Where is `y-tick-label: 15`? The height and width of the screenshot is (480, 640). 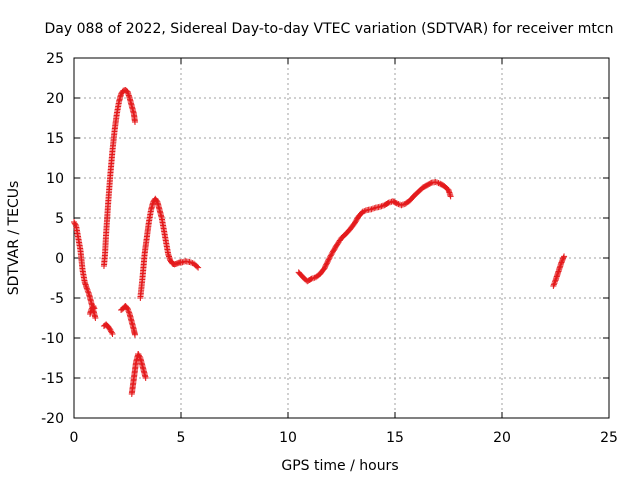
y-tick-label: 15 is located at coordinates (55, 139).